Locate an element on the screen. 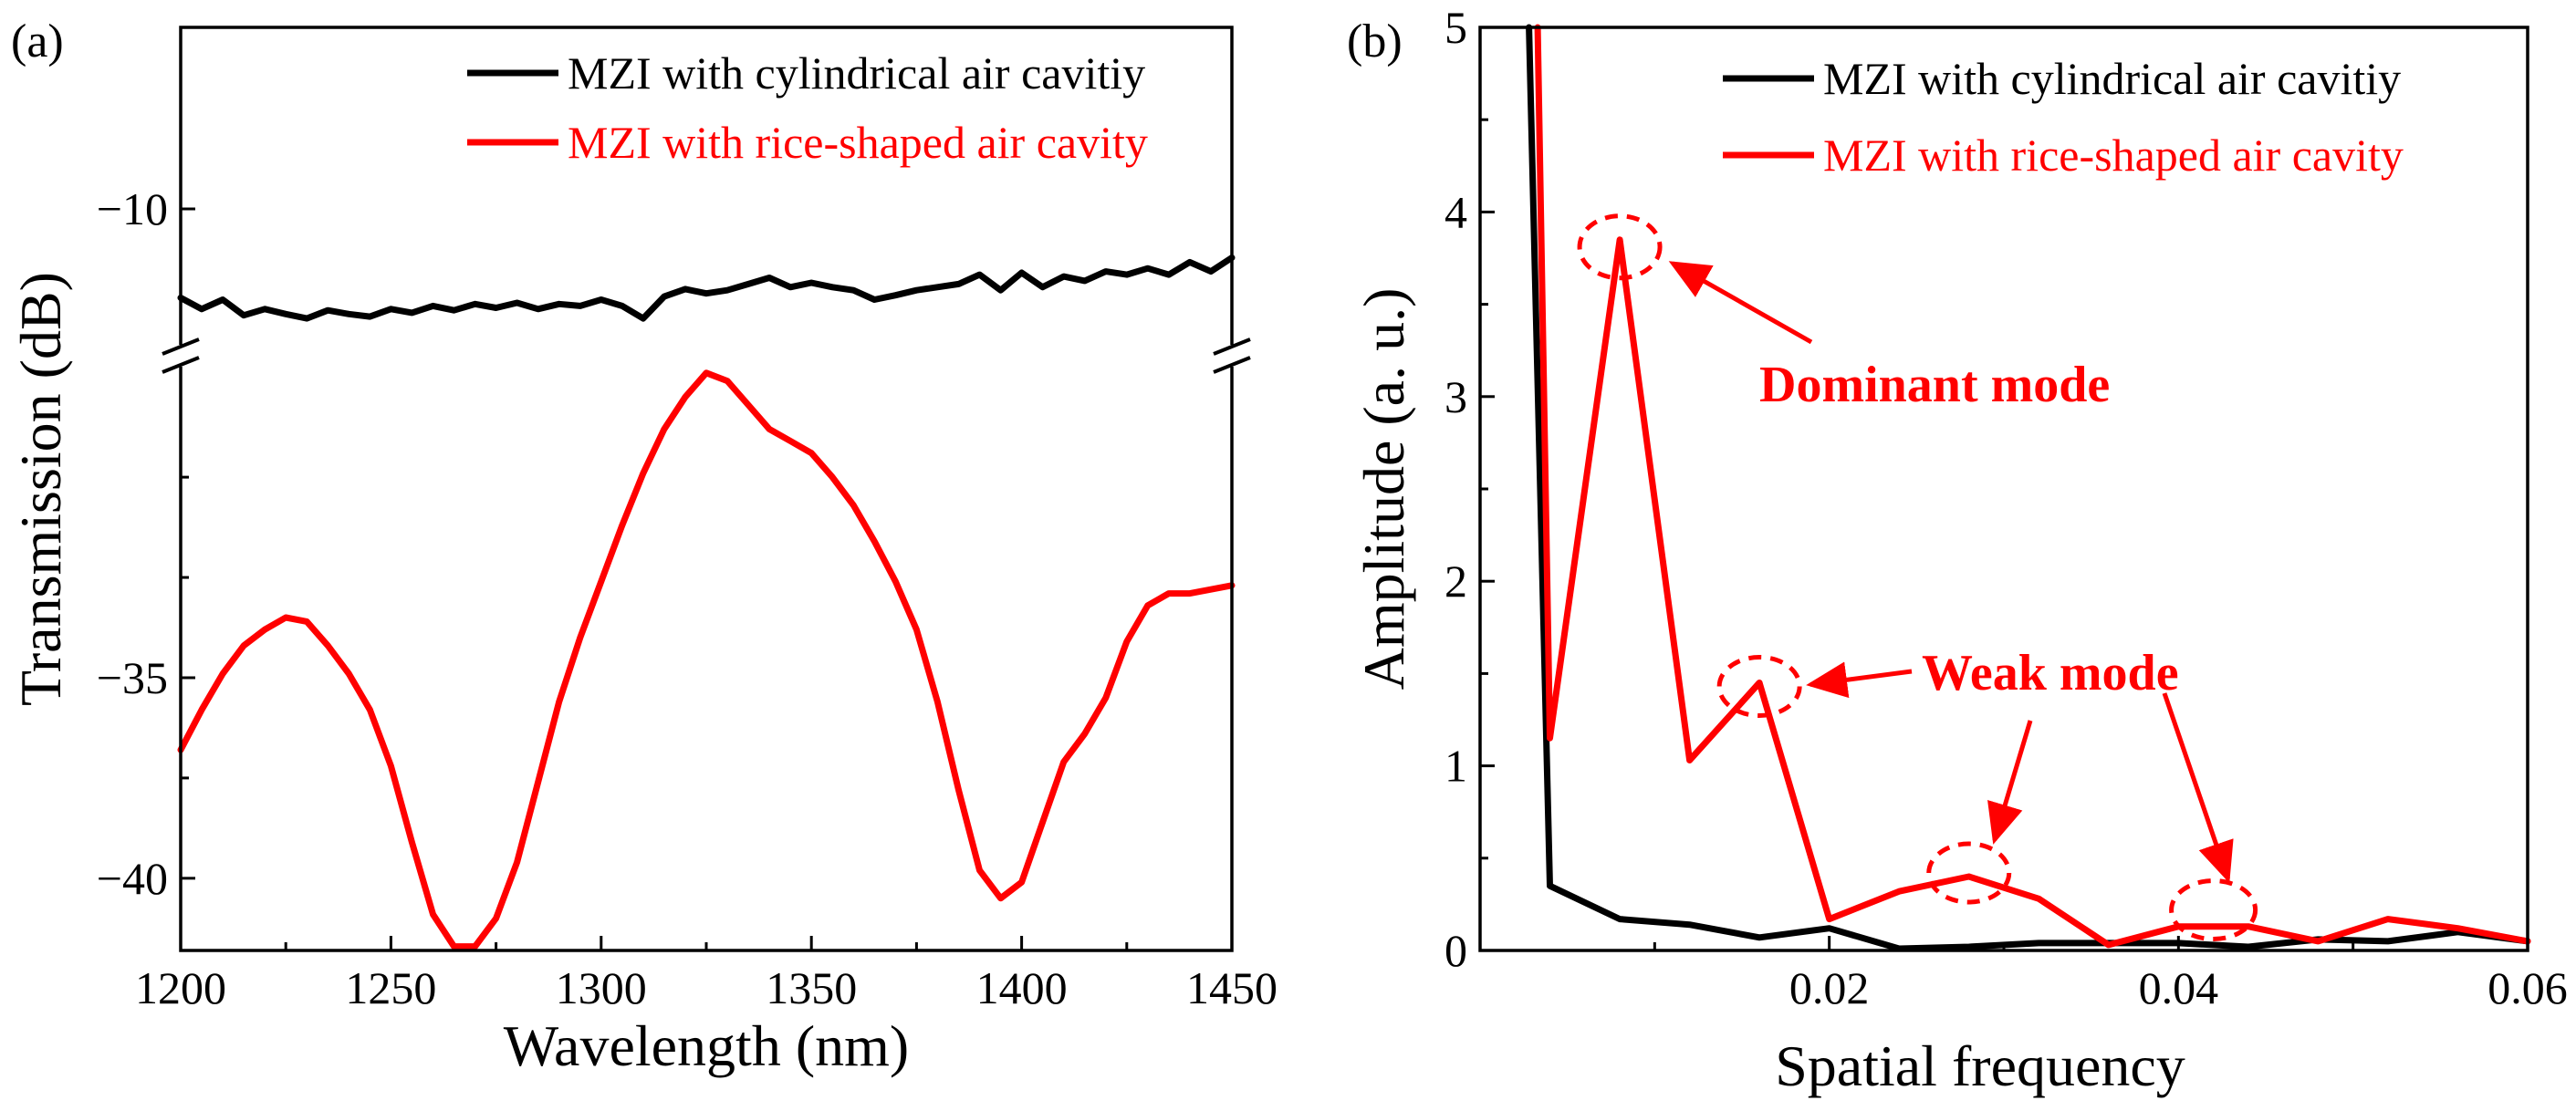 This screenshot has height=1111, width=2576. panel-a-y-tick-label: −40 is located at coordinates (132, 879).